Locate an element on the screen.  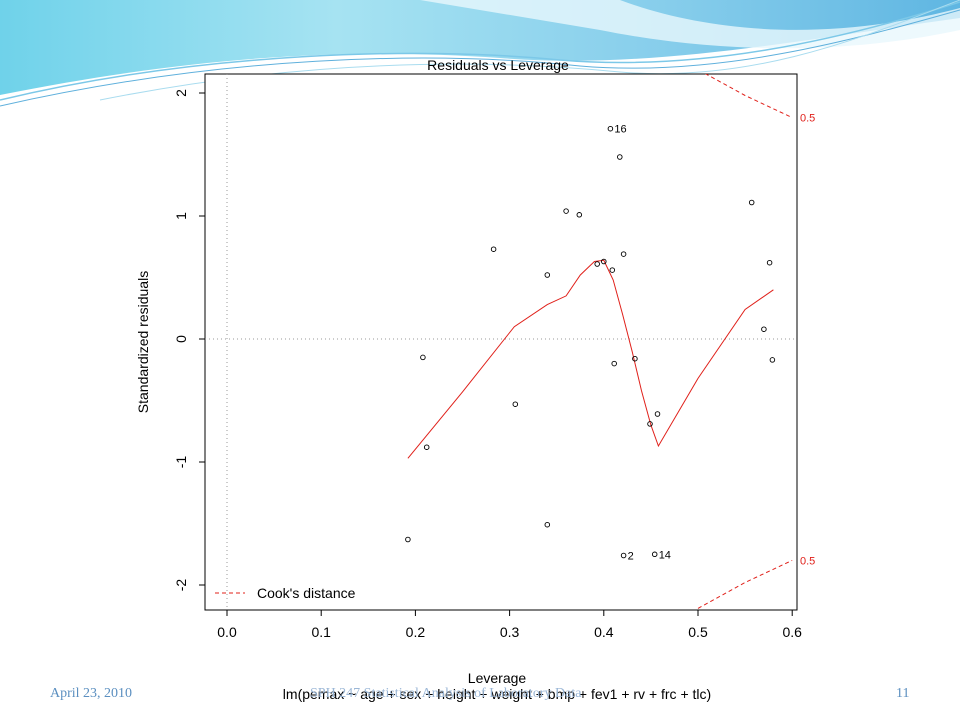
y-tick-label: 0 is located at coordinates (181, 339).